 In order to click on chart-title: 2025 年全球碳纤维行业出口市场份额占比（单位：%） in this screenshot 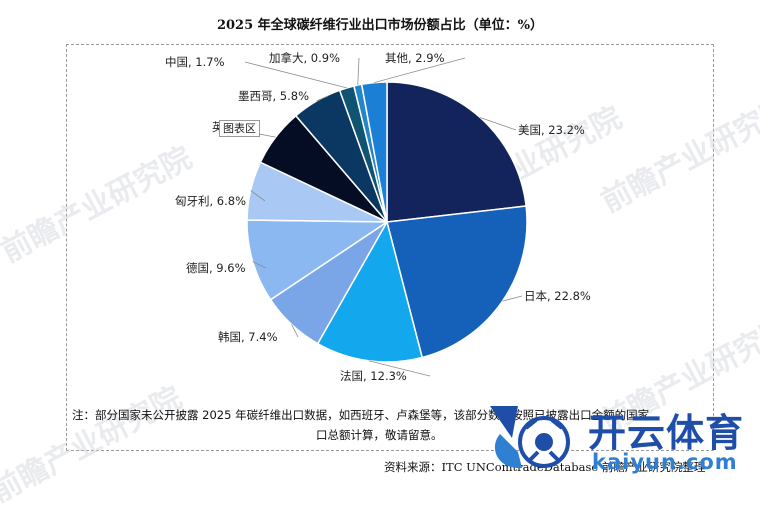, I will do `click(380, 25)`.